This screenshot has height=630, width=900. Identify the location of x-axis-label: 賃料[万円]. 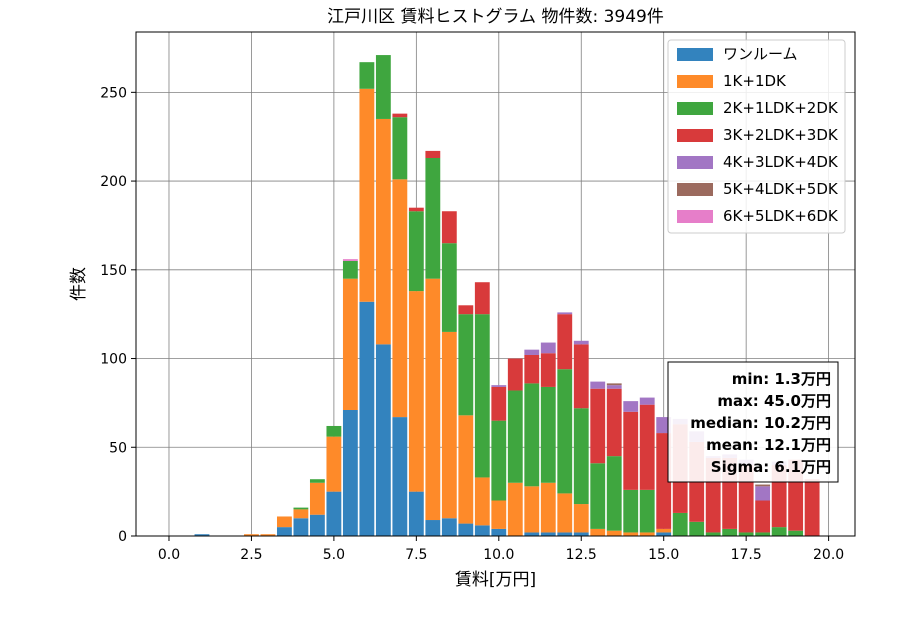
(495, 580).